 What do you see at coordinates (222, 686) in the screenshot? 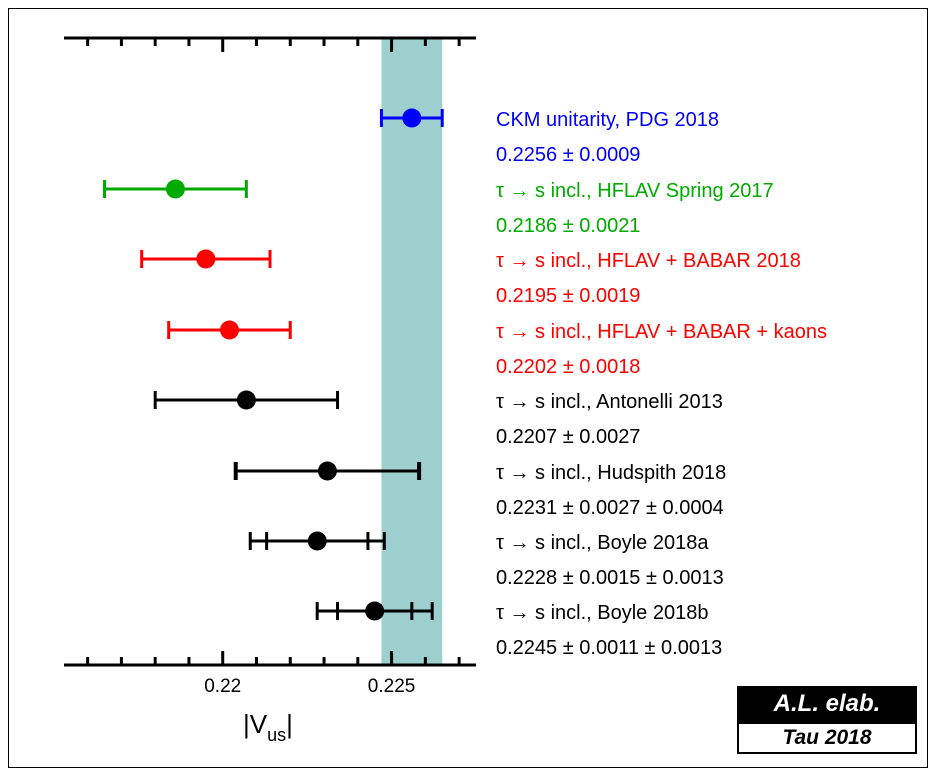
I see `x-tick-label: 0.22` at bounding box center [222, 686].